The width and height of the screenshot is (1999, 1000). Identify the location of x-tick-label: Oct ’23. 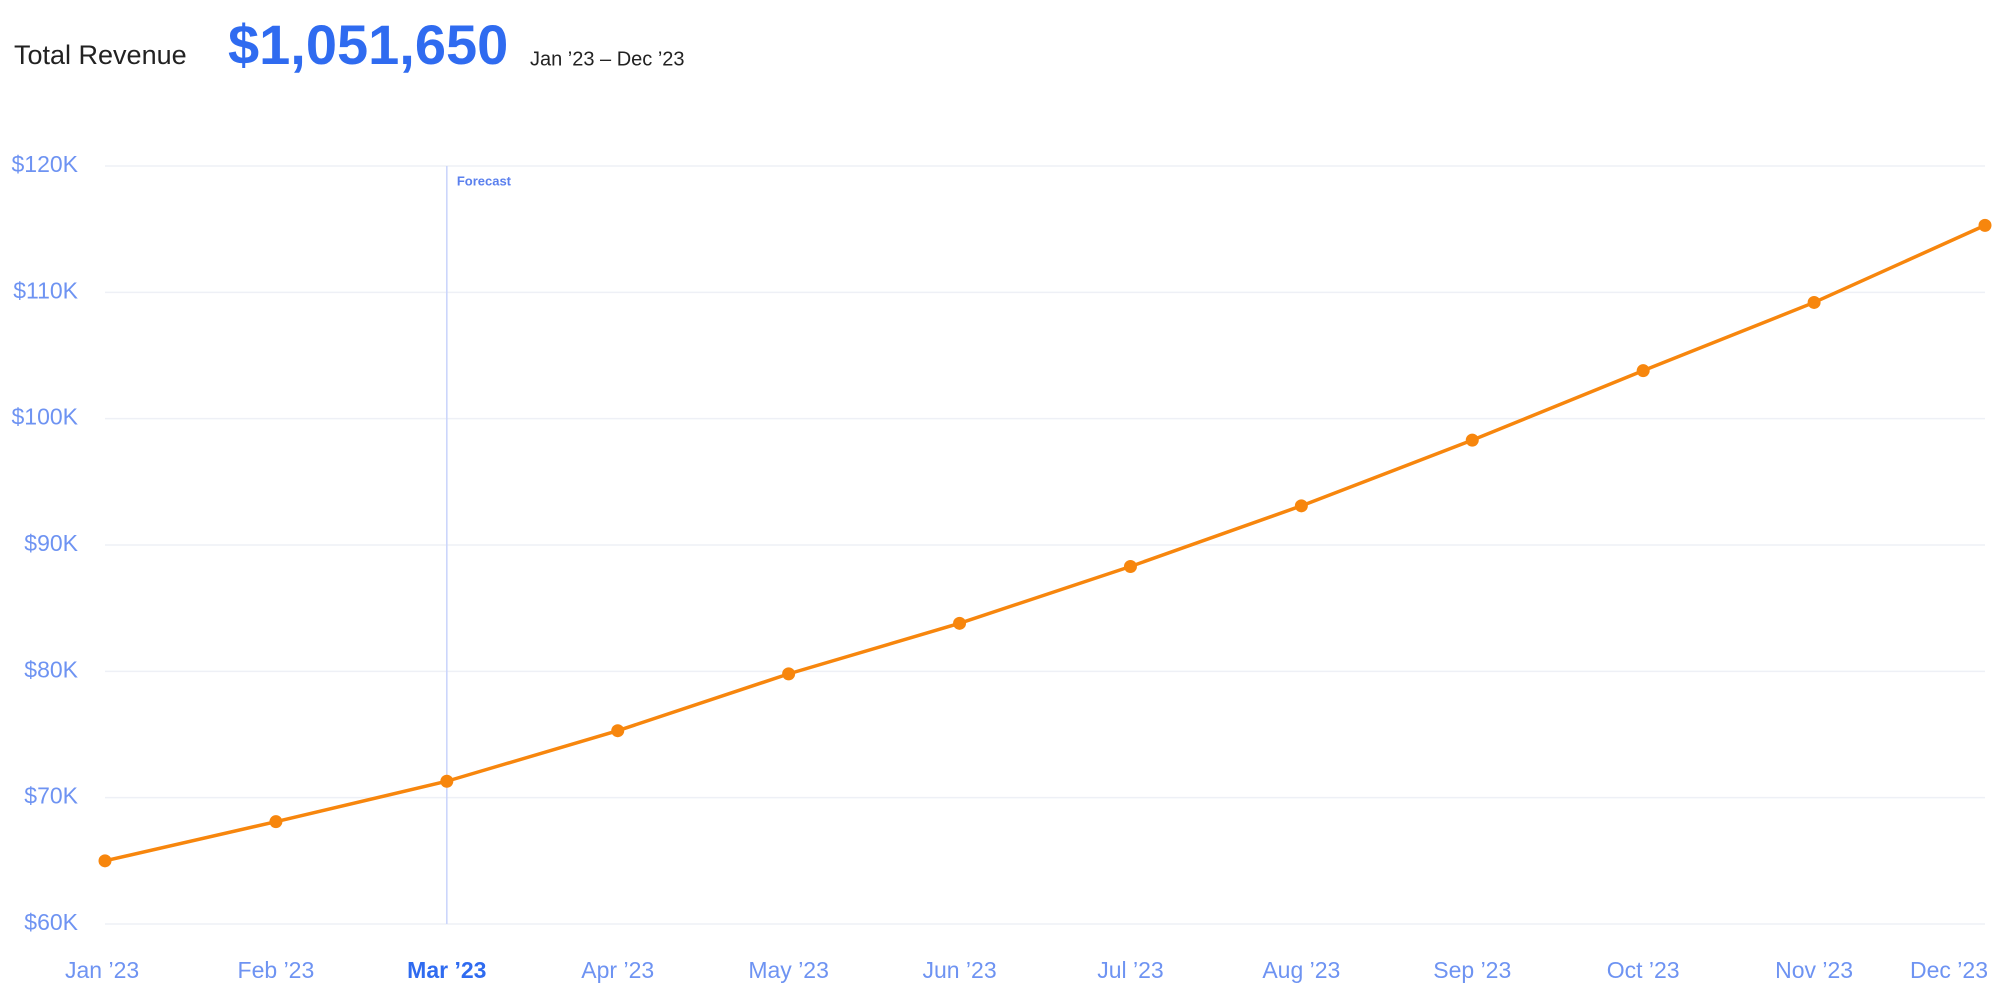
(1643, 970).